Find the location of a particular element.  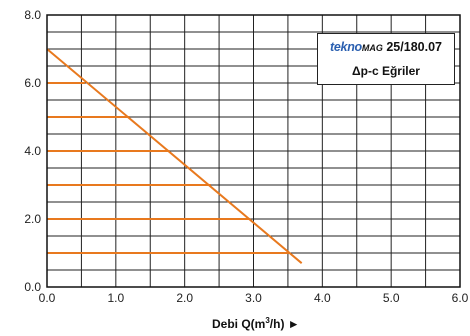

x-axis-title-suffix: /h) ► is located at coordinates (284, 324).